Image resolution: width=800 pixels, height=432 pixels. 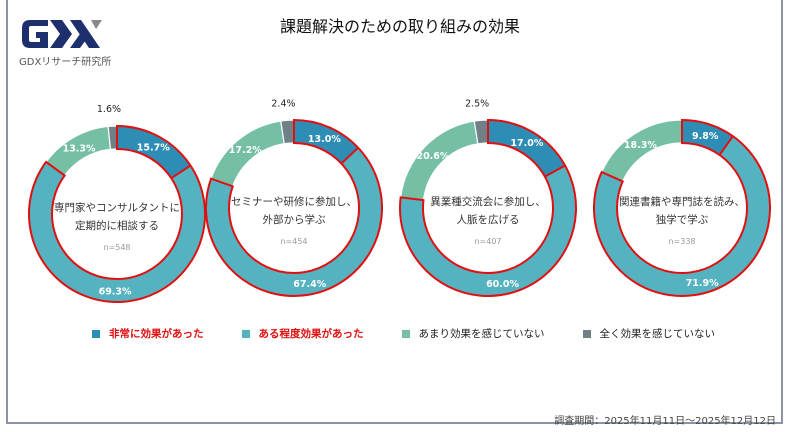 What do you see at coordinates (657, 334) in the screenshot?
I see `legend-label: 全く効果を感じていない` at bounding box center [657, 334].